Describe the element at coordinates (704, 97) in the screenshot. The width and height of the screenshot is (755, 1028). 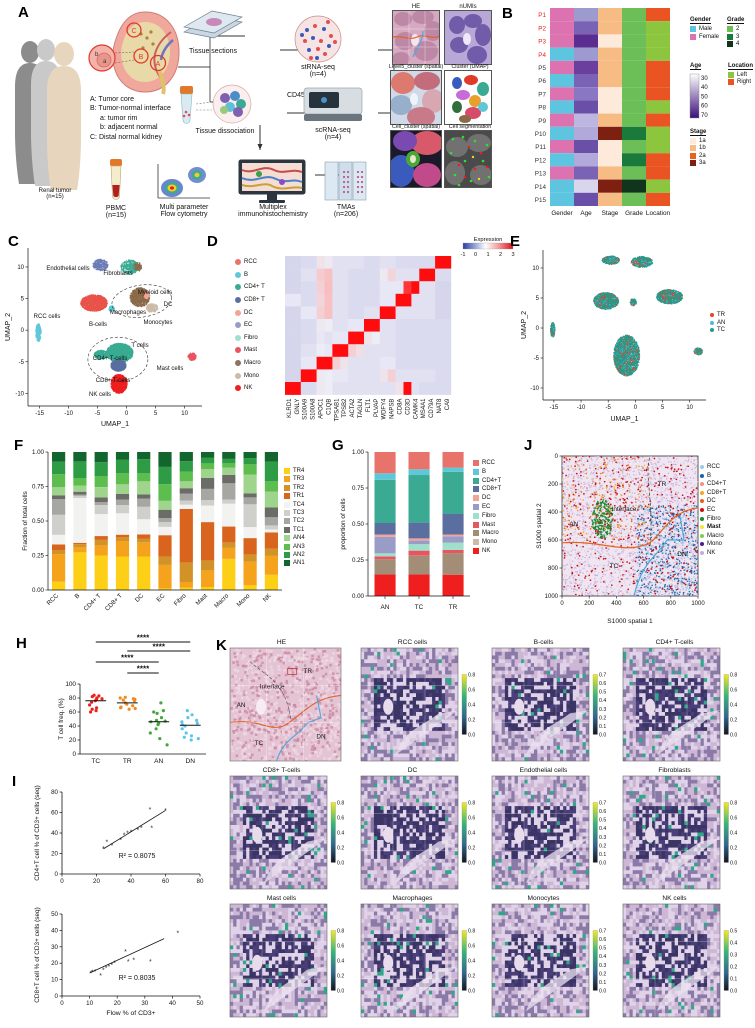
I see `svg-text: 50` at that location.